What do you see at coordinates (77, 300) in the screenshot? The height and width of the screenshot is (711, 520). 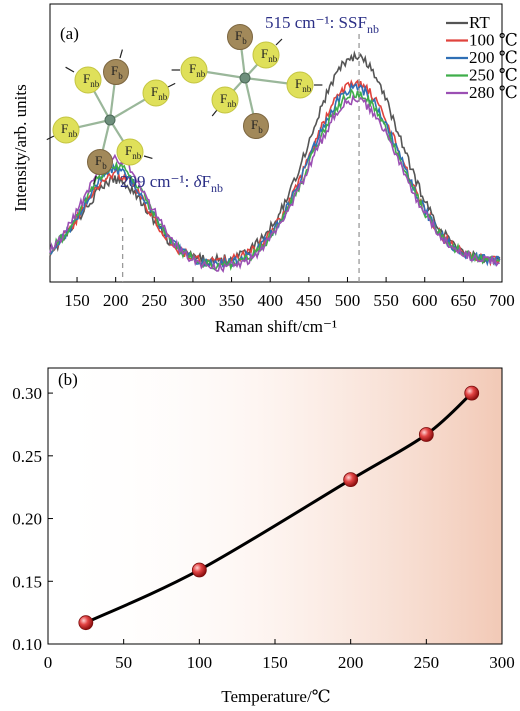 I see `x-tick-label-a: 150` at bounding box center [77, 300].